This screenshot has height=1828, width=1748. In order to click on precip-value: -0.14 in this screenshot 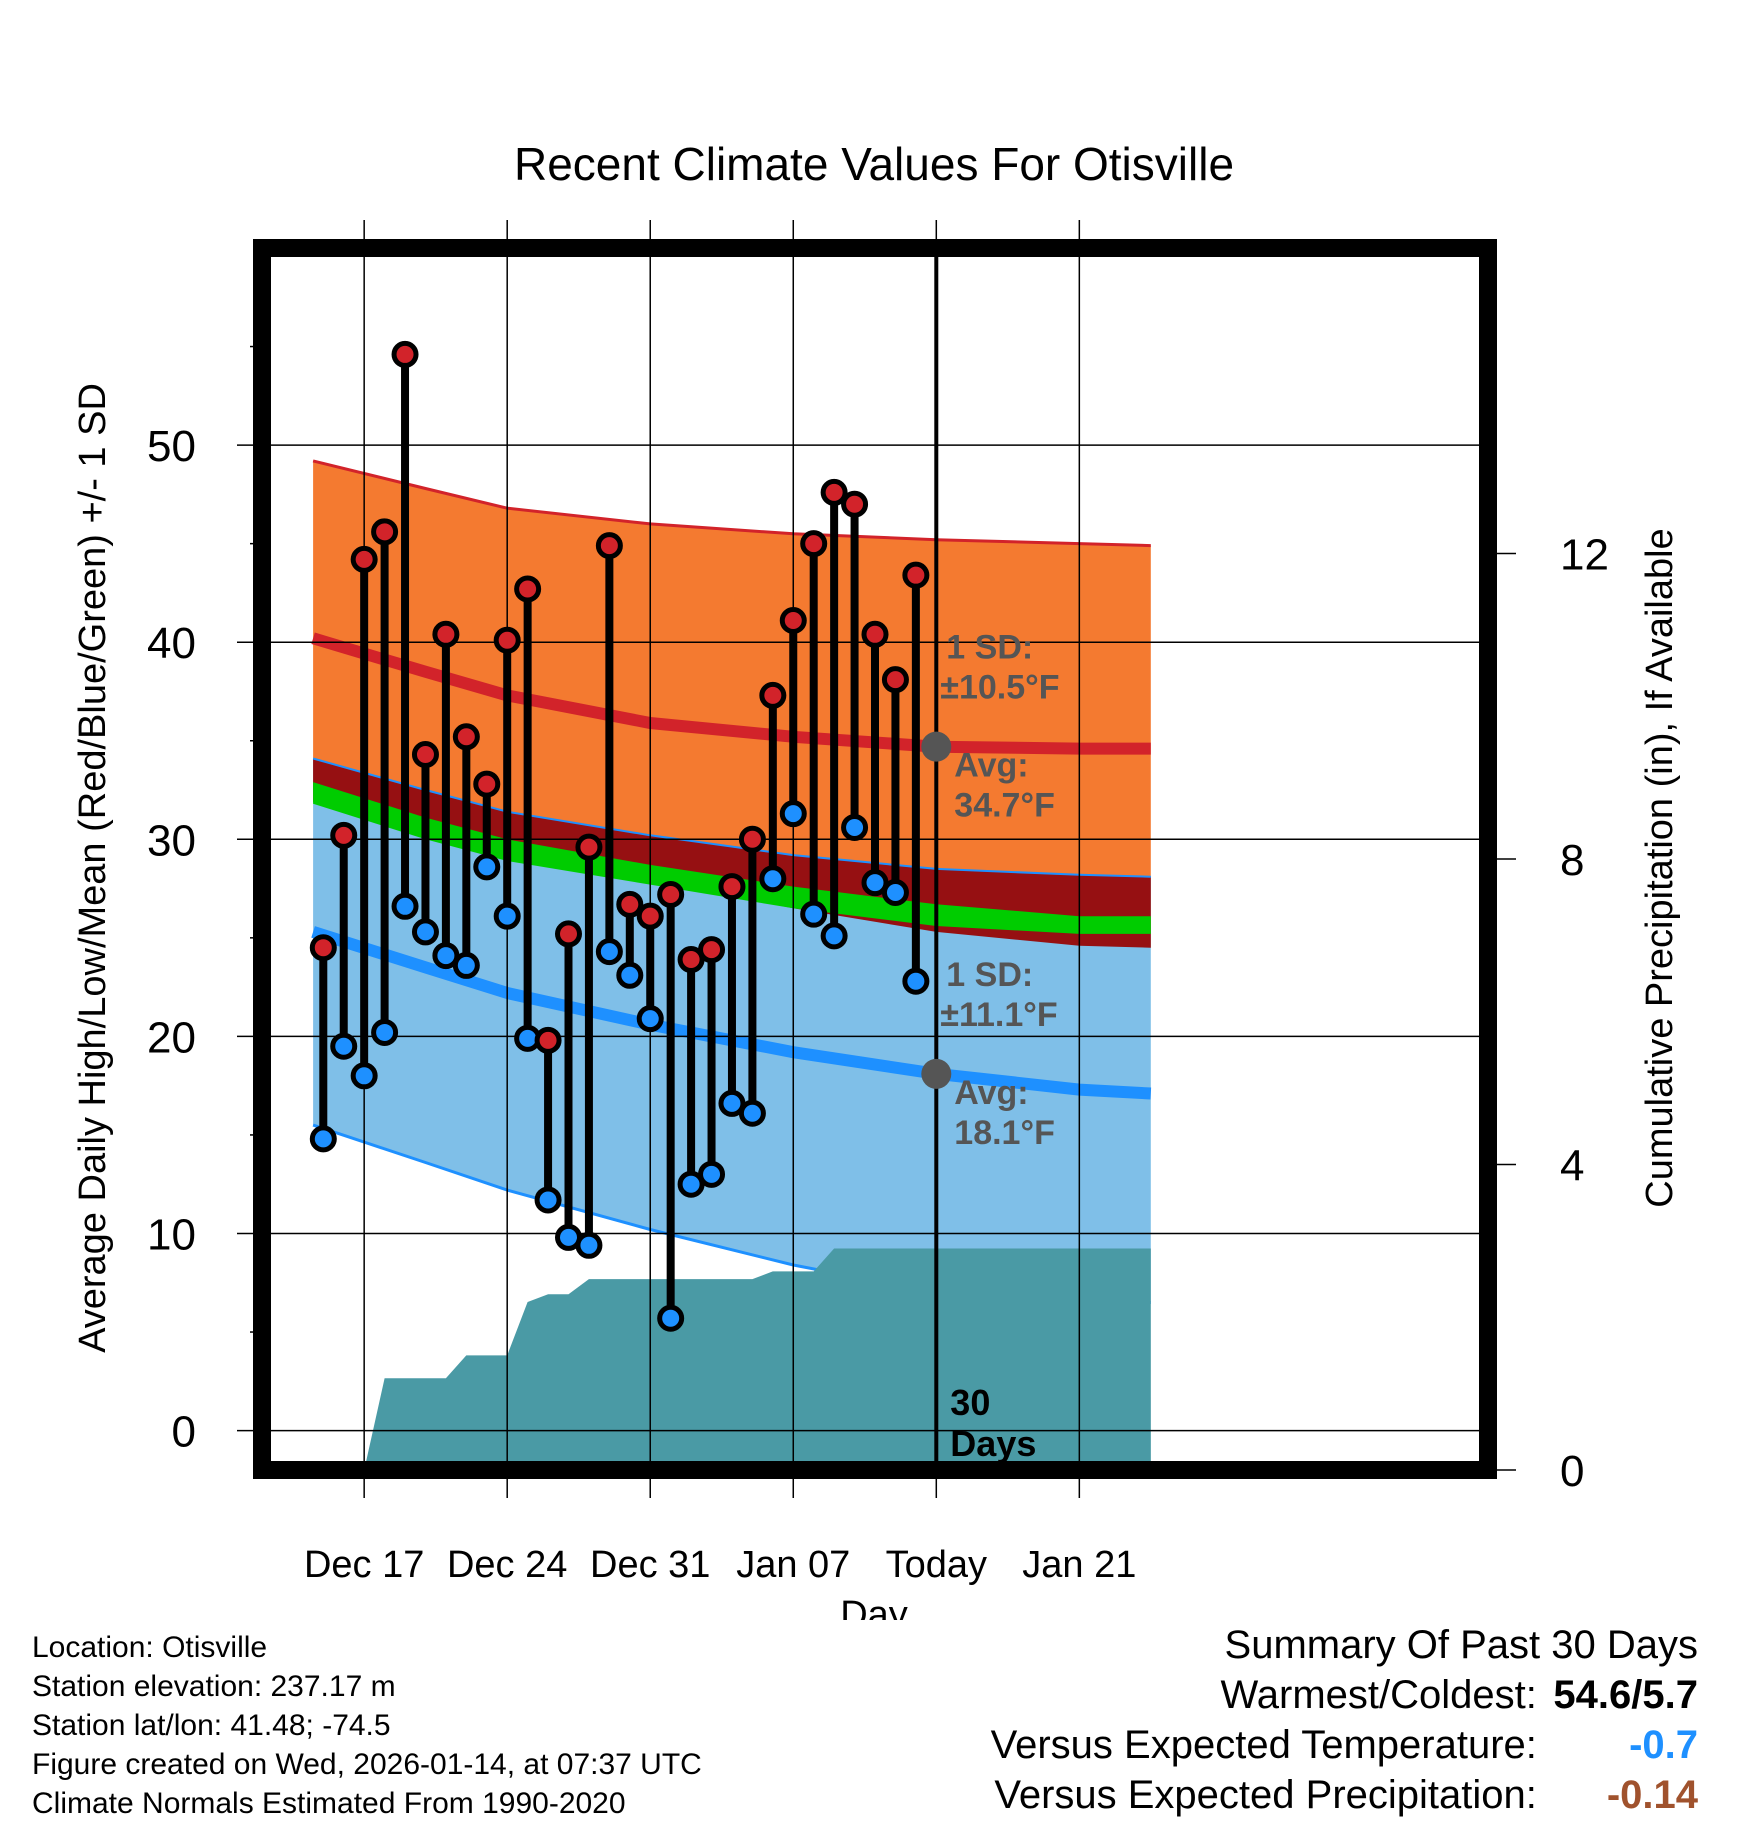, I will do `click(1652, 1795)`.